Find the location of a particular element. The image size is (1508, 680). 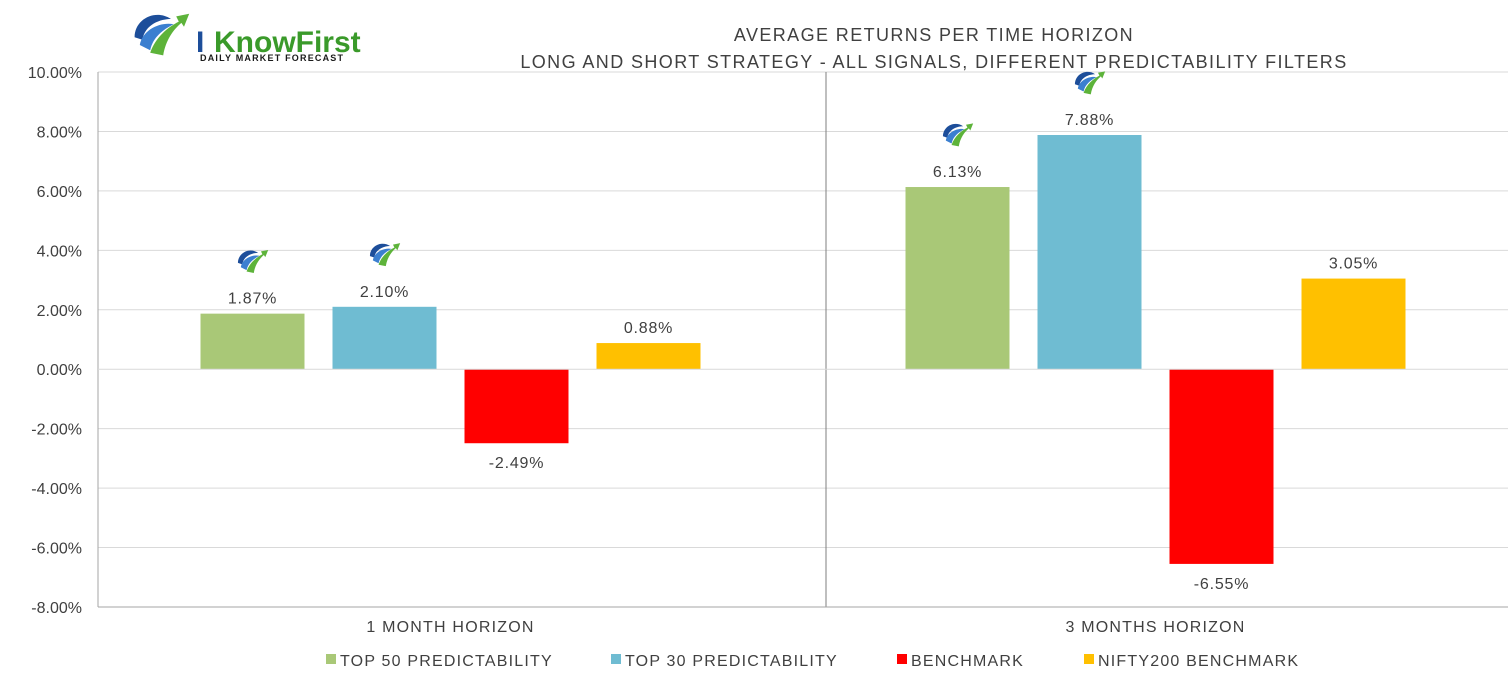

chart-logo: I KnowFirst DAILY MARKET FORECAST is located at coordinates (247, 38).